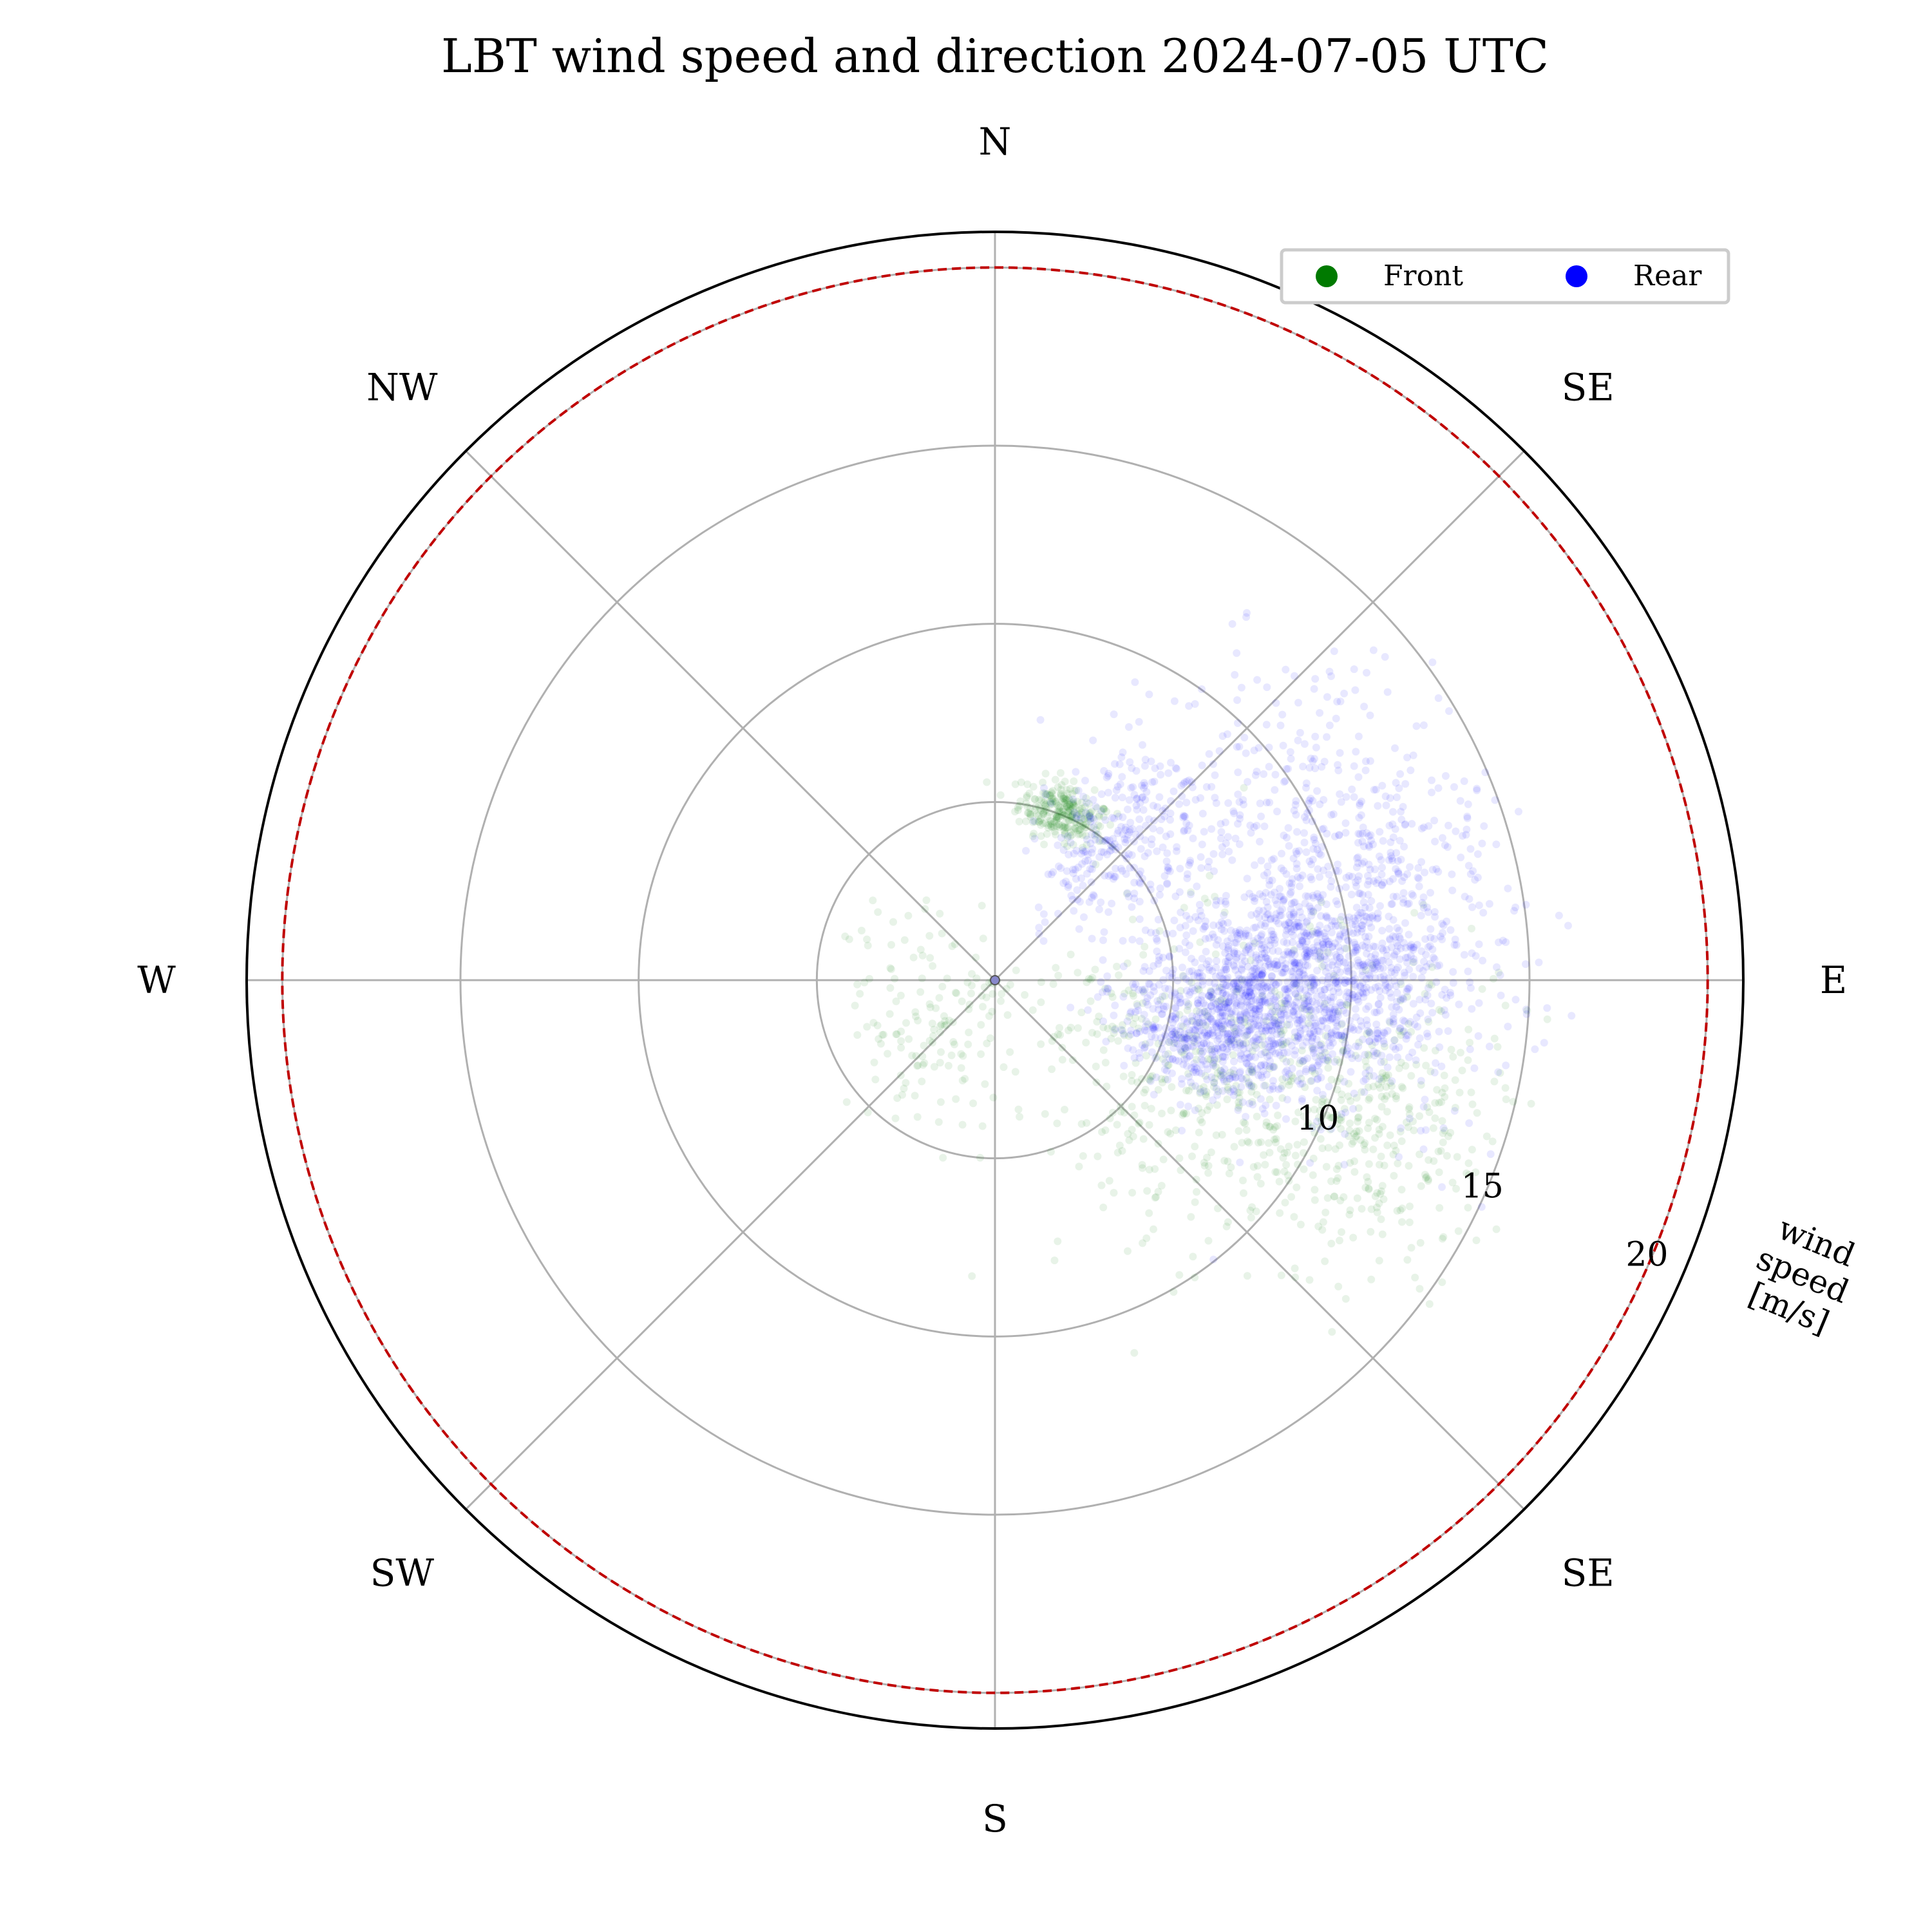 This screenshot has height=1932, width=1932. I want to click on radial-tick-label-15: 15, so click(1482, 1187).